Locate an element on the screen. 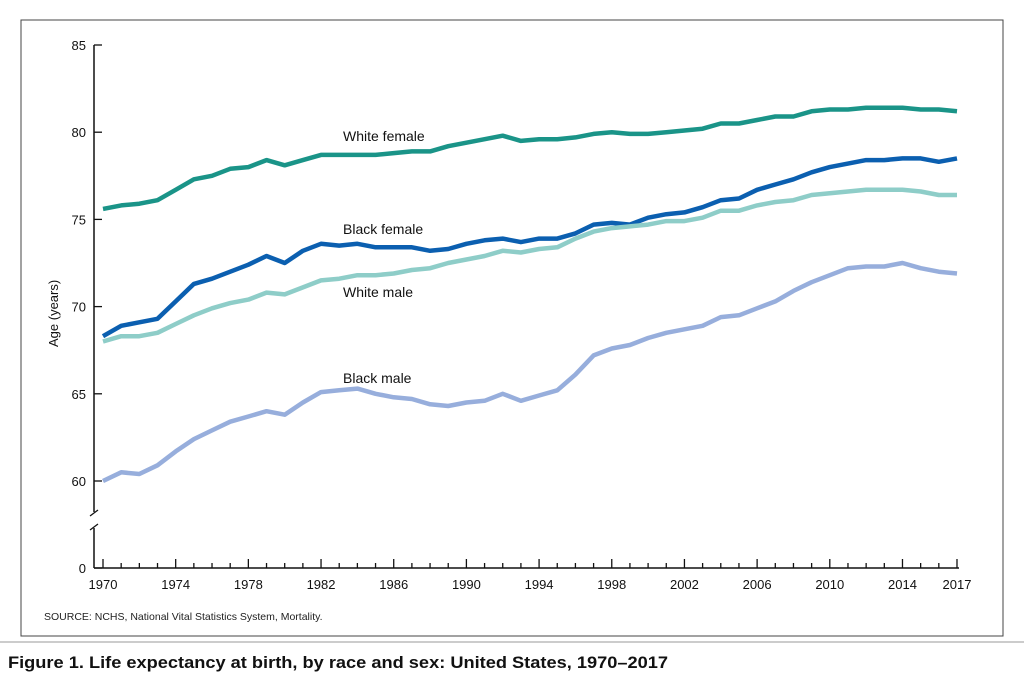 The image size is (1024, 685). x-tick-label: 2014 is located at coordinates (902, 584).